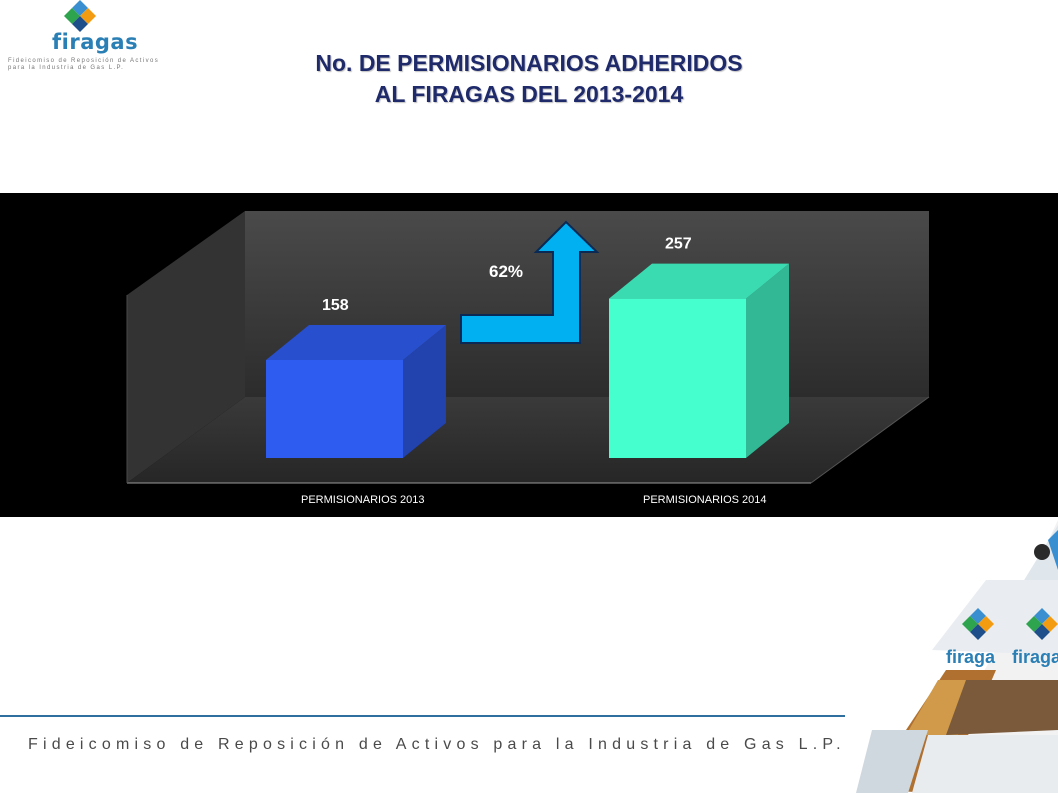  I want to click on bar-value-label: 257, so click(678, 244).